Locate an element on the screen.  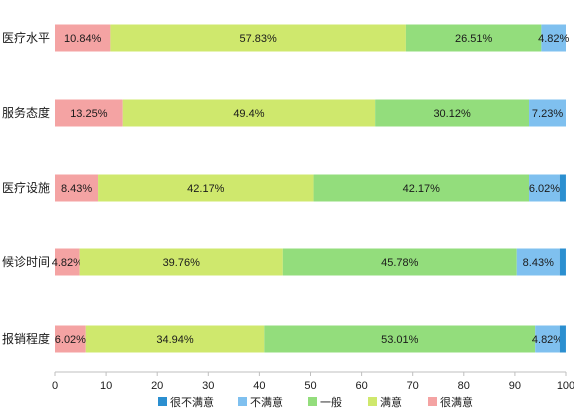
data-label: 7.23% is located at coordinates (547, 114).